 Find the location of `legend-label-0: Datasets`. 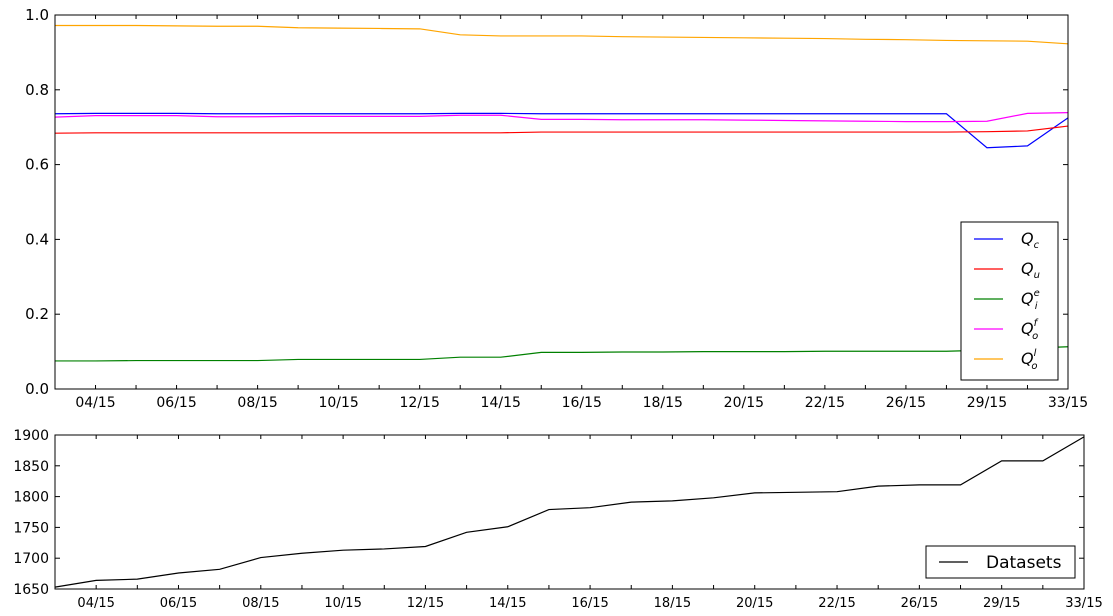

legend-label-0: Datasets is located at coordinates (1024, 563).